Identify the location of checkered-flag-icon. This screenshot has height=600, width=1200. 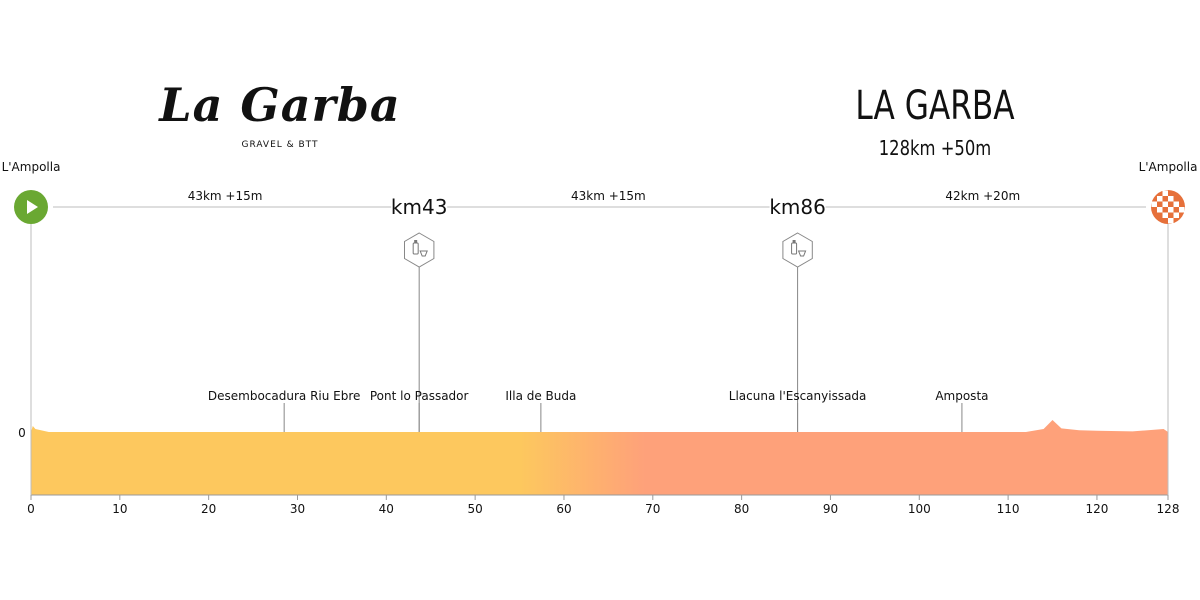
(1168, 207).